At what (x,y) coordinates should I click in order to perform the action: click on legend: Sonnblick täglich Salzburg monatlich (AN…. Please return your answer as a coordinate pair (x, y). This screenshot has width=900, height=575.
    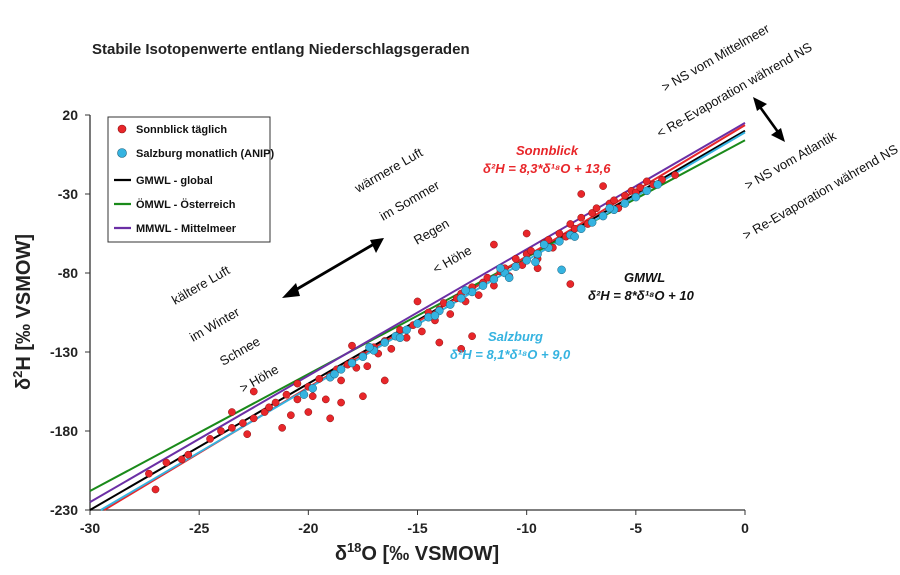
    Looking at the image, I should click on (190, 179).